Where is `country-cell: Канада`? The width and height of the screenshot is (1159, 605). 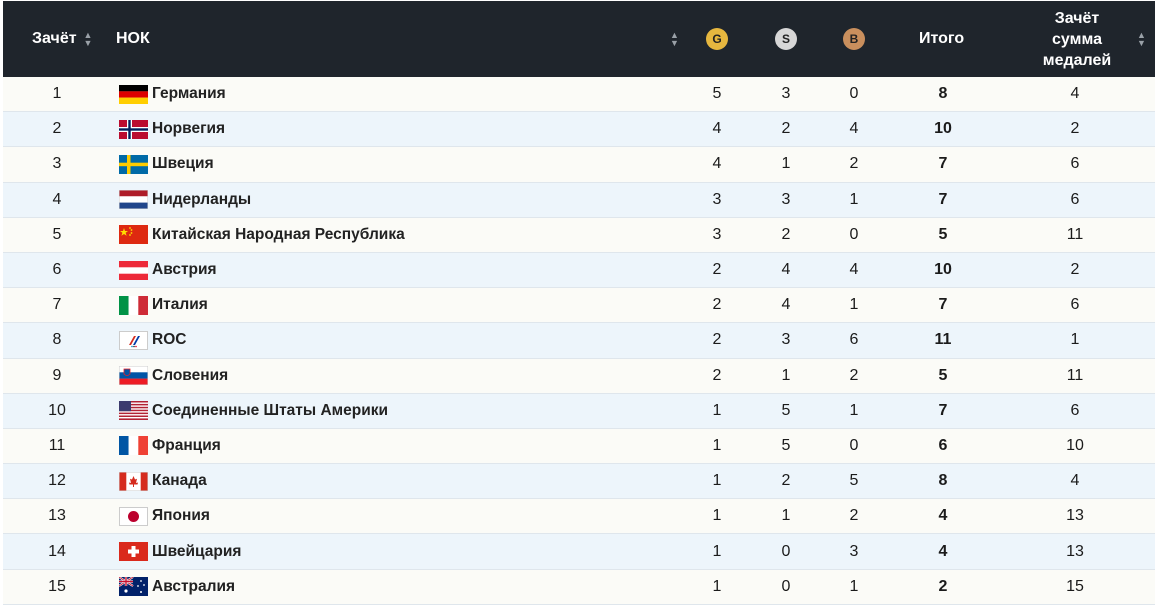
country-cell: Канада is located at coordinates (163, 481).